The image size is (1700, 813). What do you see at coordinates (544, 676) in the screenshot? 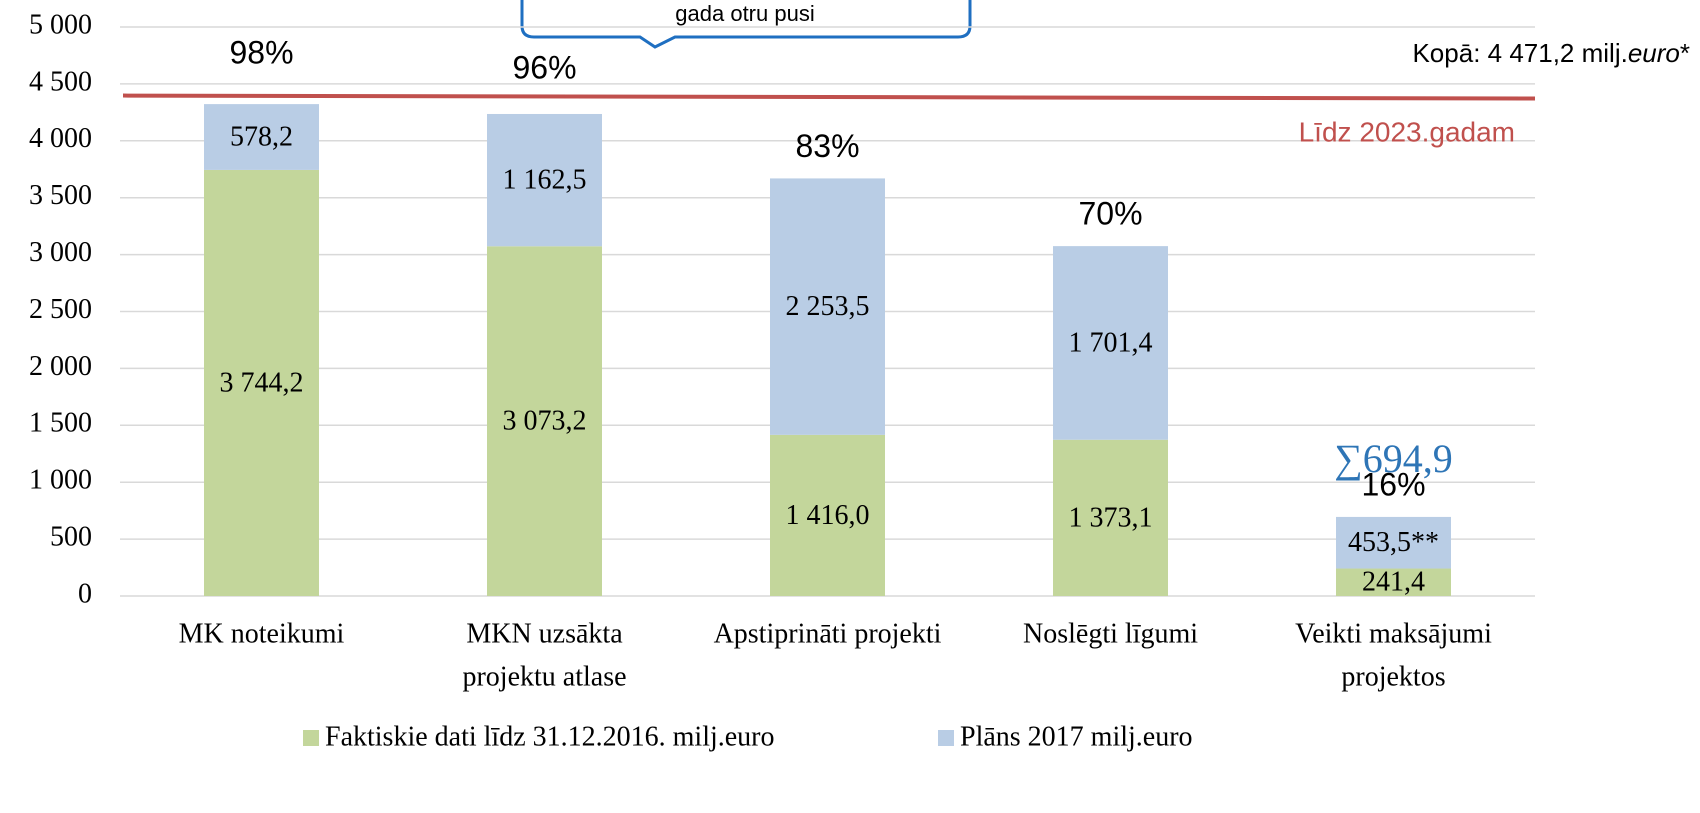
I see `x-tick-label: projektu atlase` at bounding box center [544, 676].